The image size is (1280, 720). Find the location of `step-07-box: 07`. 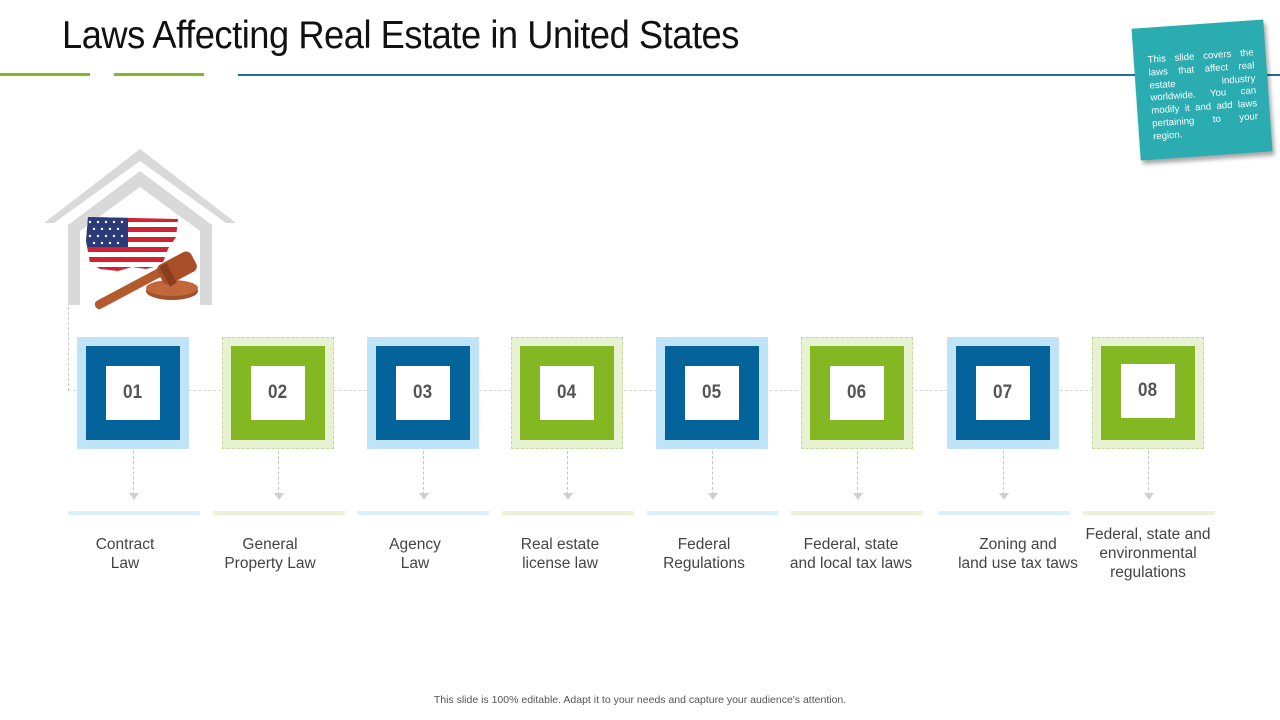

step-07-box: 07 is located at coordinates (1003, 393).